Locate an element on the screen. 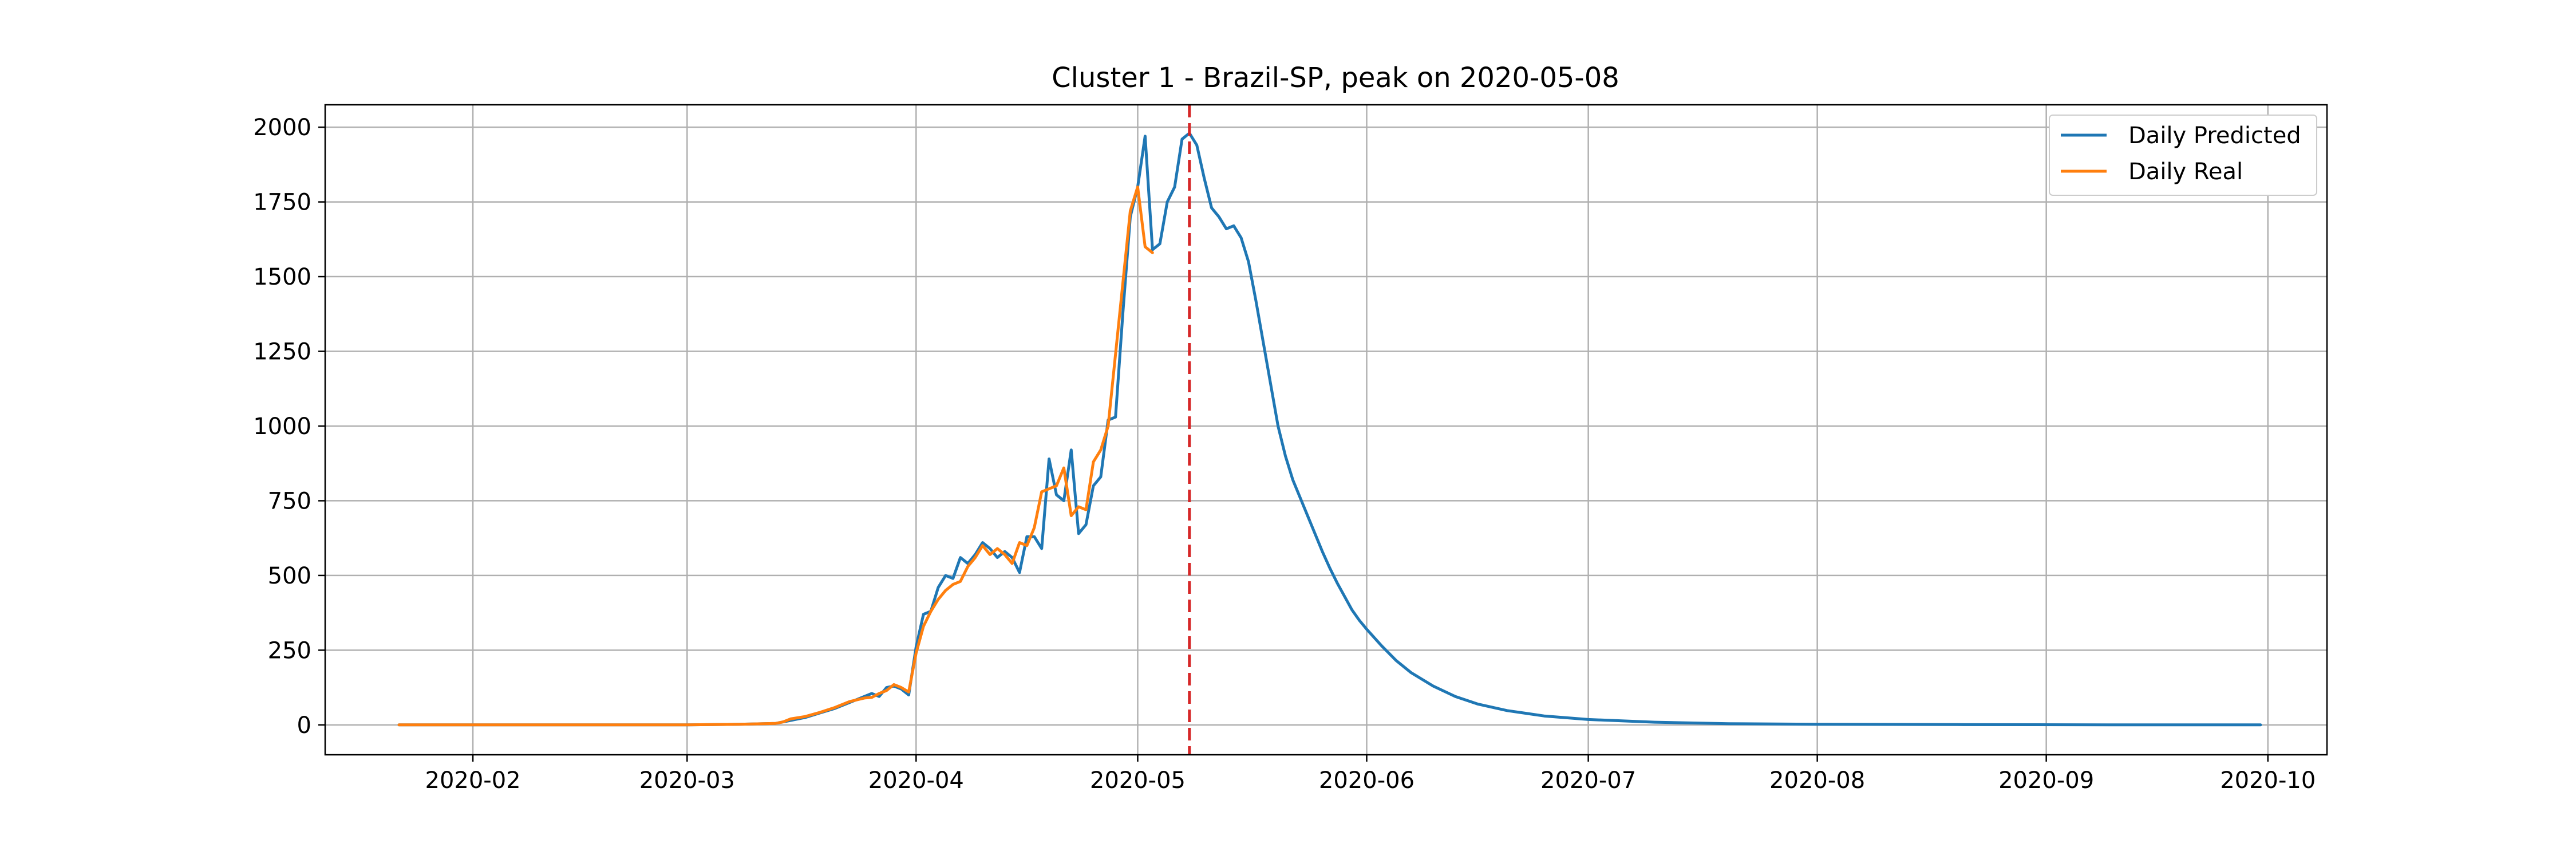 The height and width of the screenshot is (859, 2576). x-tick-label: 2020-08 is located at coordinates (1817, 780).